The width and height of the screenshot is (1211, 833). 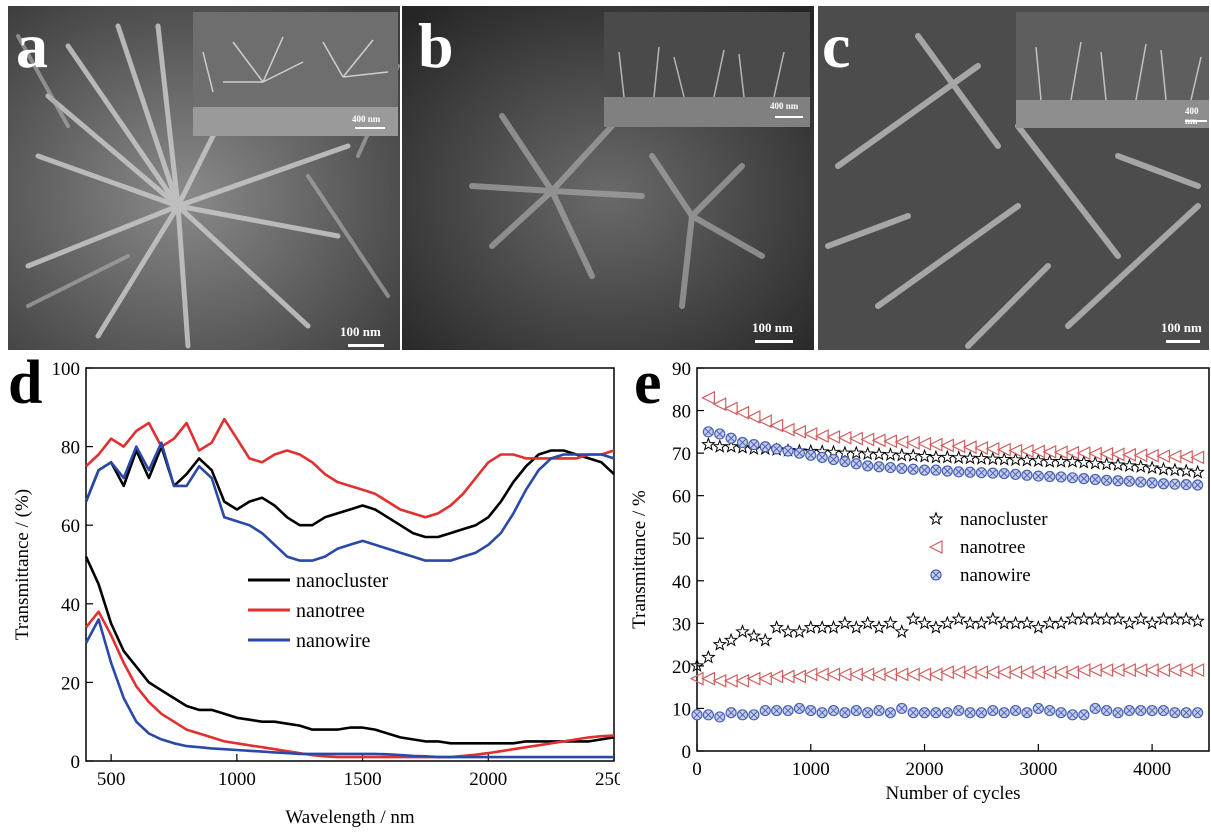 I want to click on y-tick-label: 50, so click(x=681, y=539).